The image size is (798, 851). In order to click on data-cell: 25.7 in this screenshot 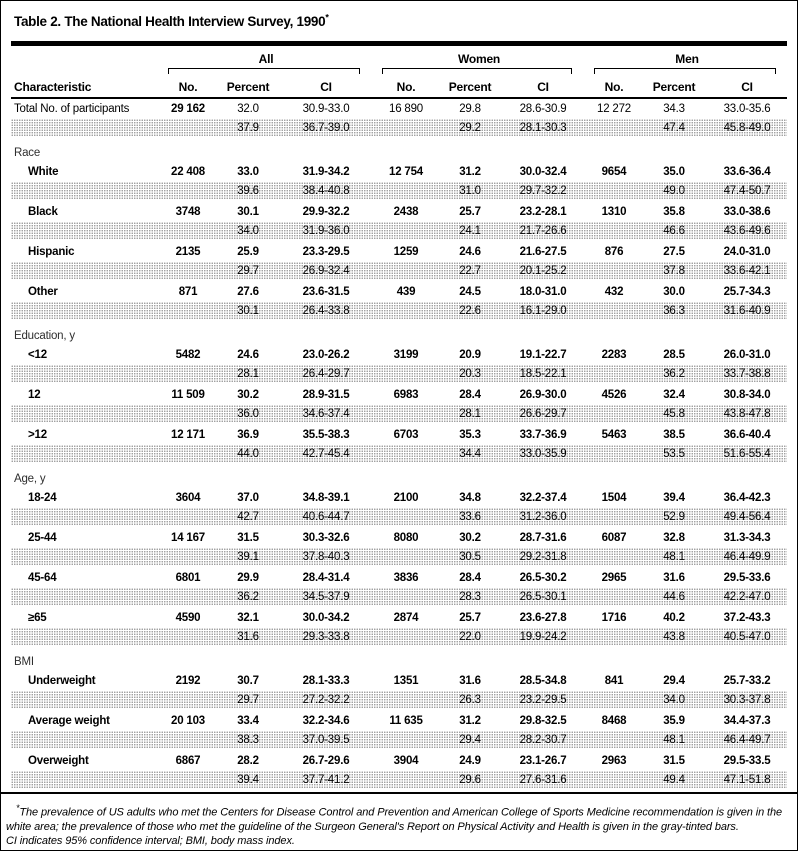, I will do `click(470, 618)`.